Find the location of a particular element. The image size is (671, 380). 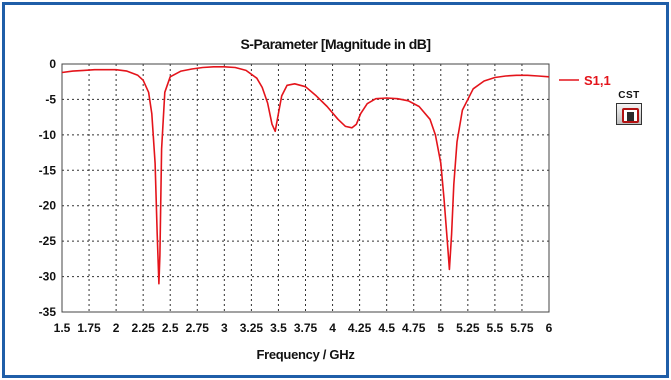

x-tick-label: 2 is located at coordinates (116, 328).